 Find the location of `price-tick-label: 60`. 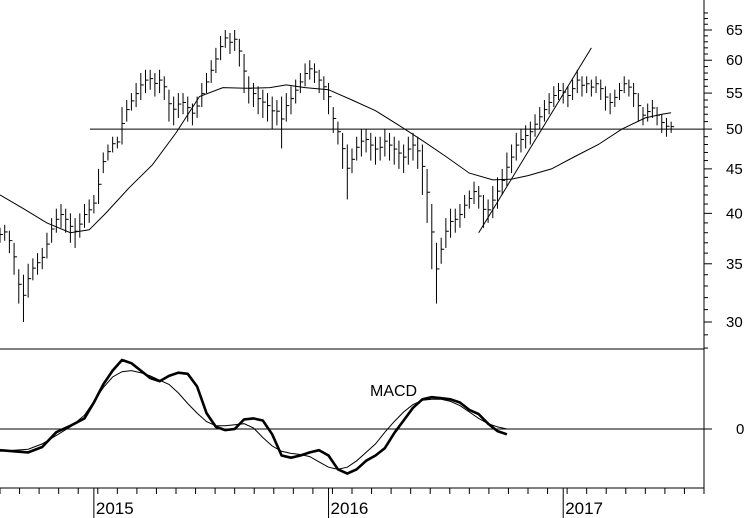

price-tick-label: 60 is located at coordinates (734, 60).